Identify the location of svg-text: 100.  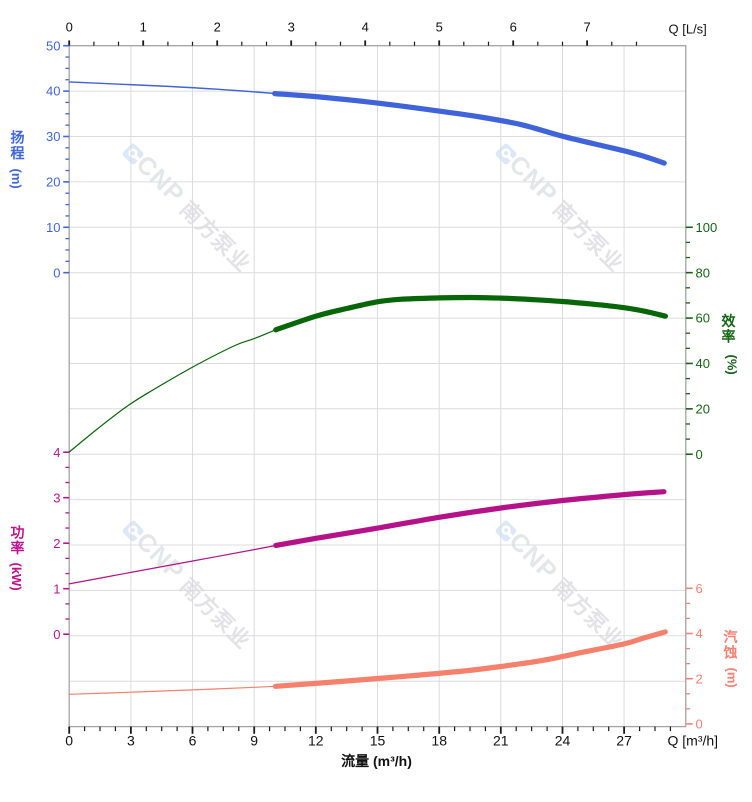
(707, 227).